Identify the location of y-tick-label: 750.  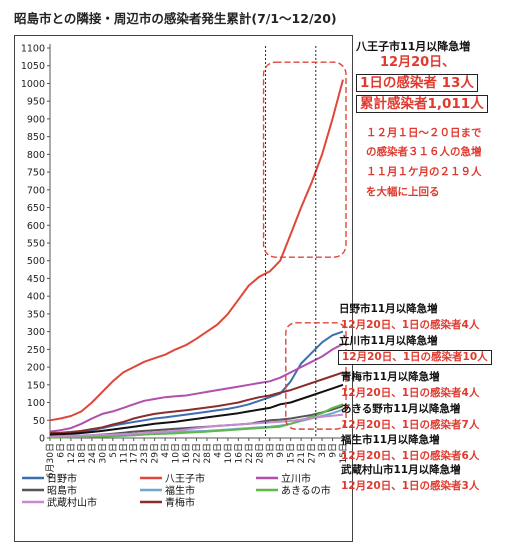
(36, 173).